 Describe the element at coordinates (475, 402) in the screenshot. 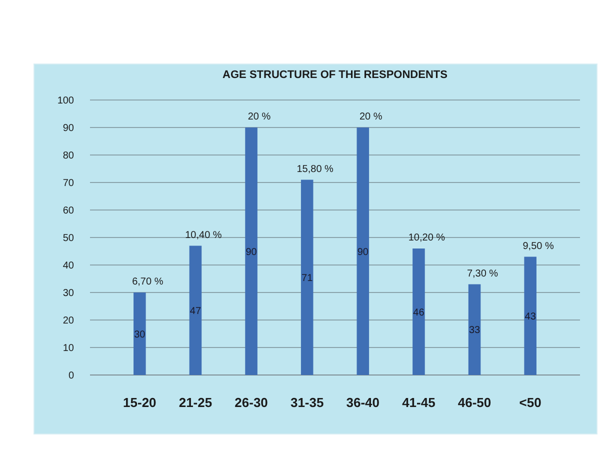

I see `x-tick-label: 46-50` at that location.